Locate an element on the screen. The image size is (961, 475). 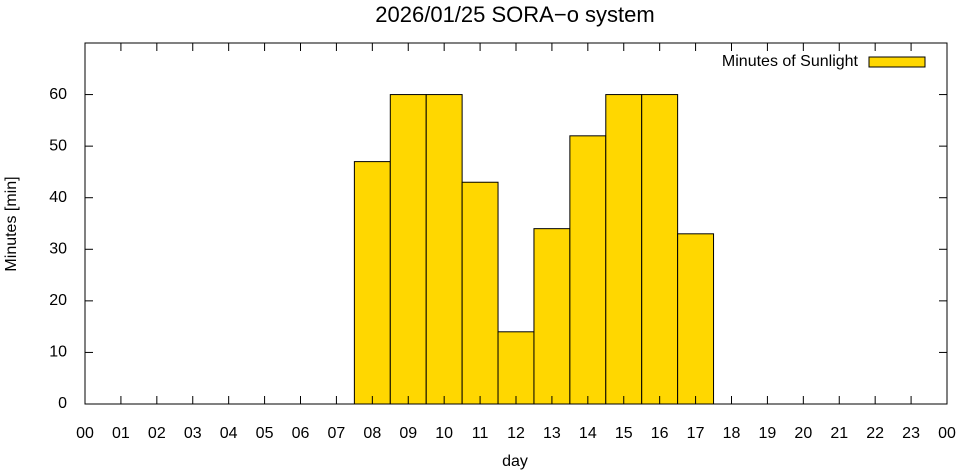
x-tick-label: 14 is located at coordinates (588, 433).